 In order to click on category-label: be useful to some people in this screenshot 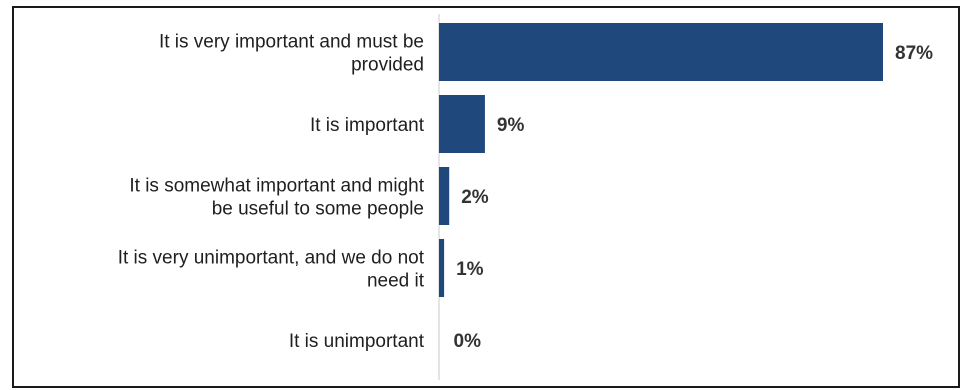, I will do `click(318, 209)`.